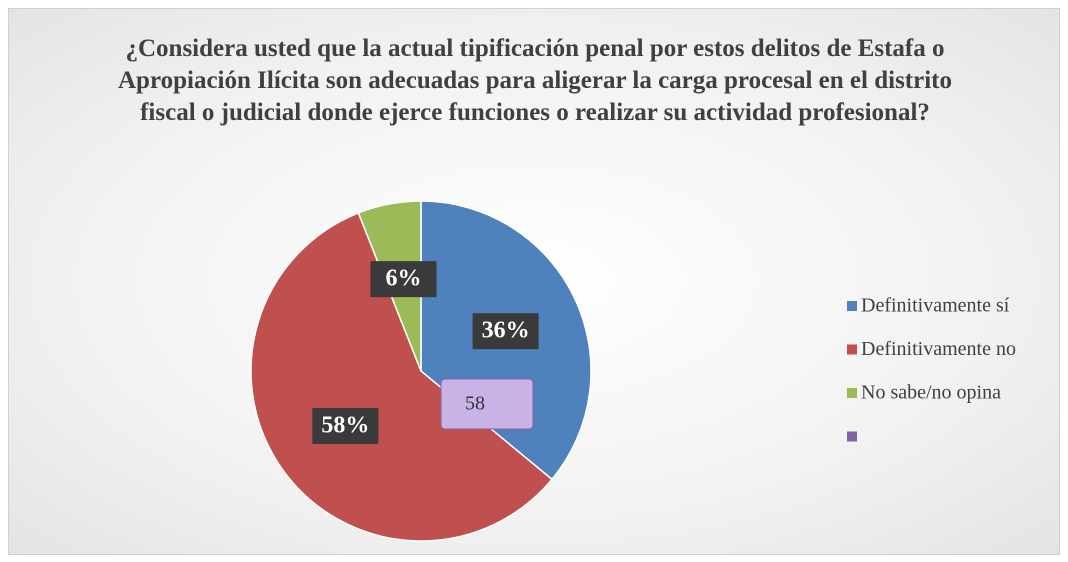 The image size is (1068, 562). Describe the element at coordinates (475, 404) in the screenshot. I see `annotation: 58` at that location.